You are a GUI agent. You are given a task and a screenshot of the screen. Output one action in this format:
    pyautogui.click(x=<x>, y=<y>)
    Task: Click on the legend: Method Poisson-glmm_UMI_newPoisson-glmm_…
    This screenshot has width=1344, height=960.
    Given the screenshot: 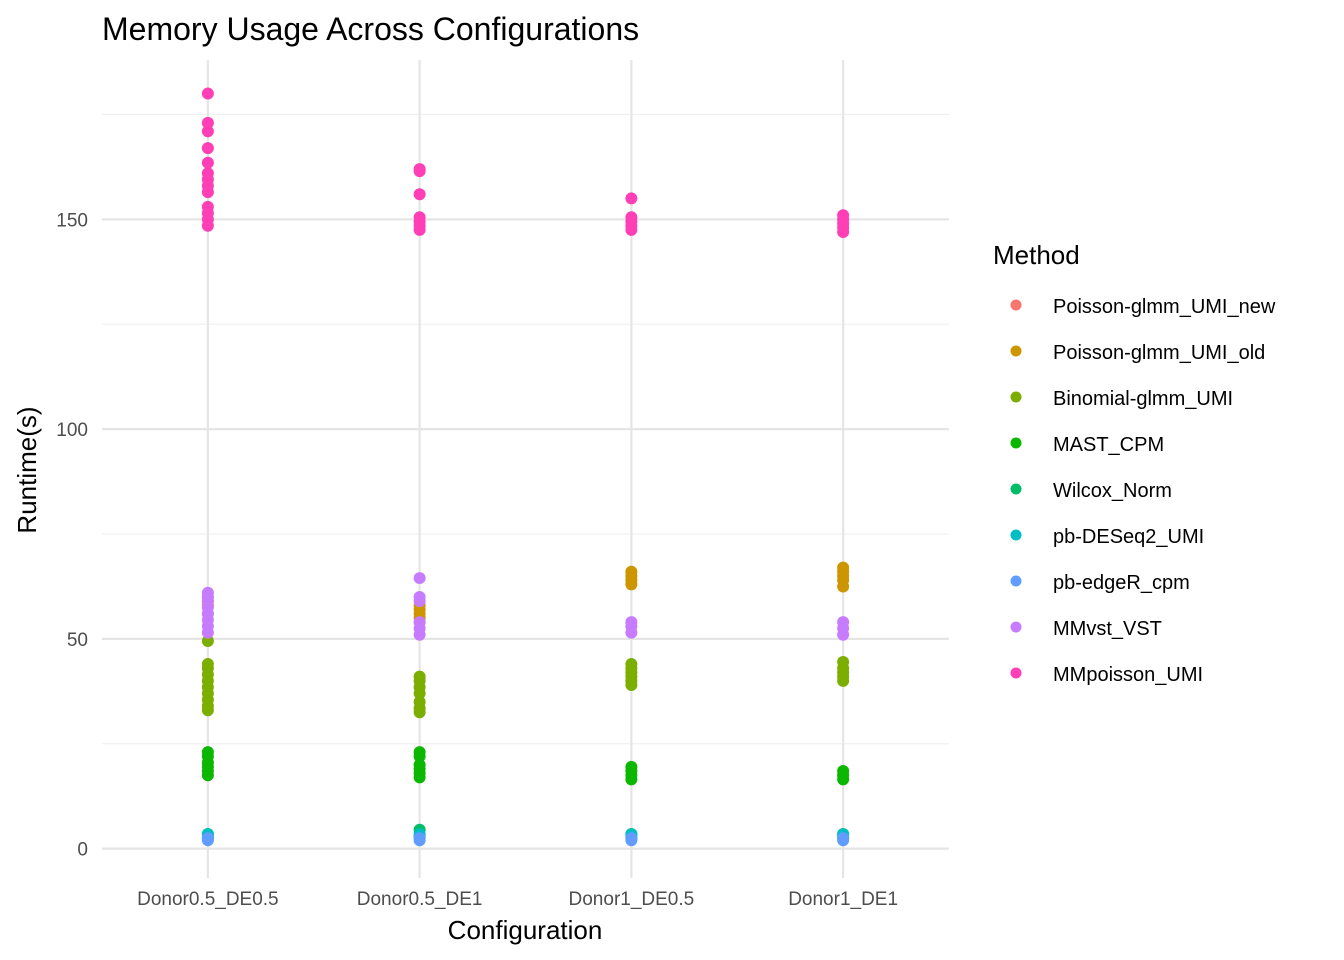 What is the action you would take?
    pyautogui.click(x=1134, y=463)
    